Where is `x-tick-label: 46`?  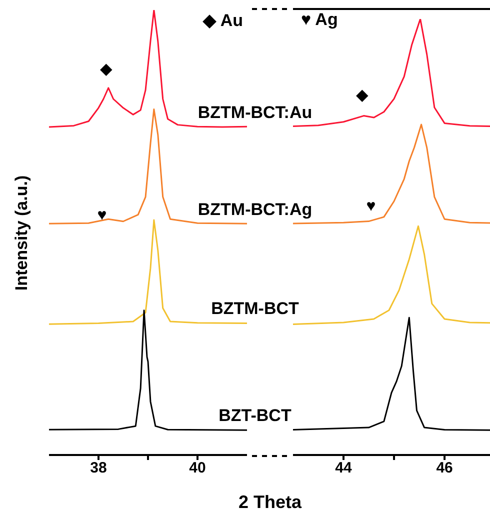
x-tick-label: 46 is located at coordinates (444, 468).